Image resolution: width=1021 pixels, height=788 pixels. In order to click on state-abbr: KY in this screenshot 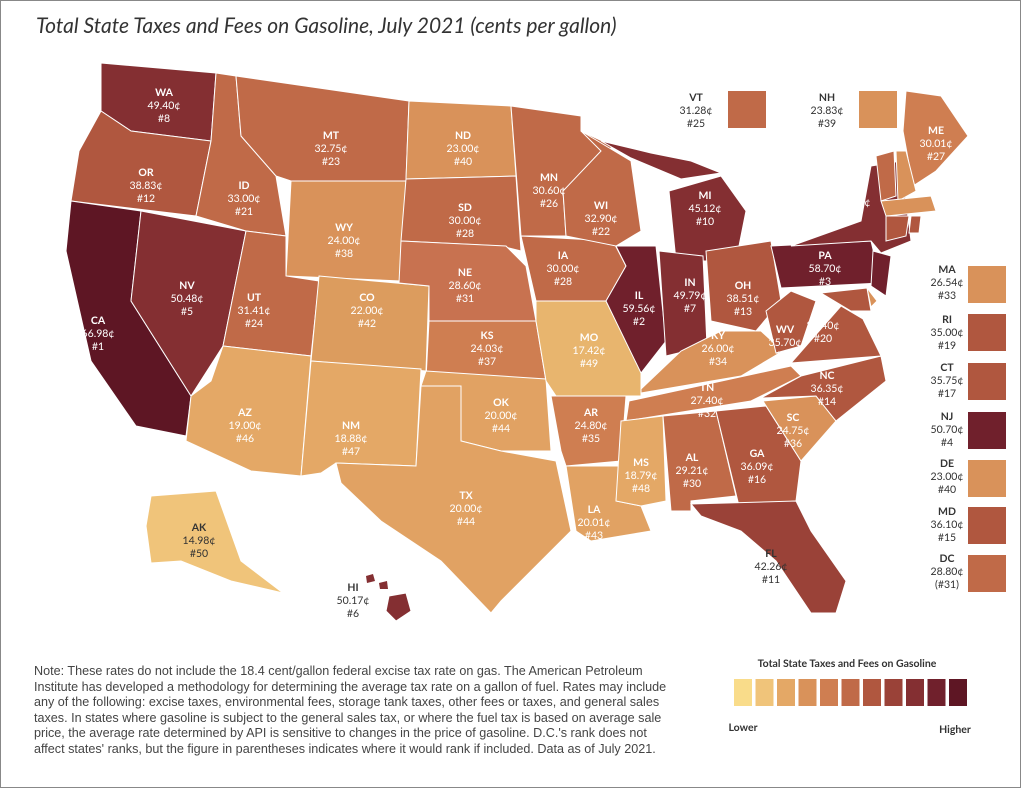, I will do `click(718, 336)`.